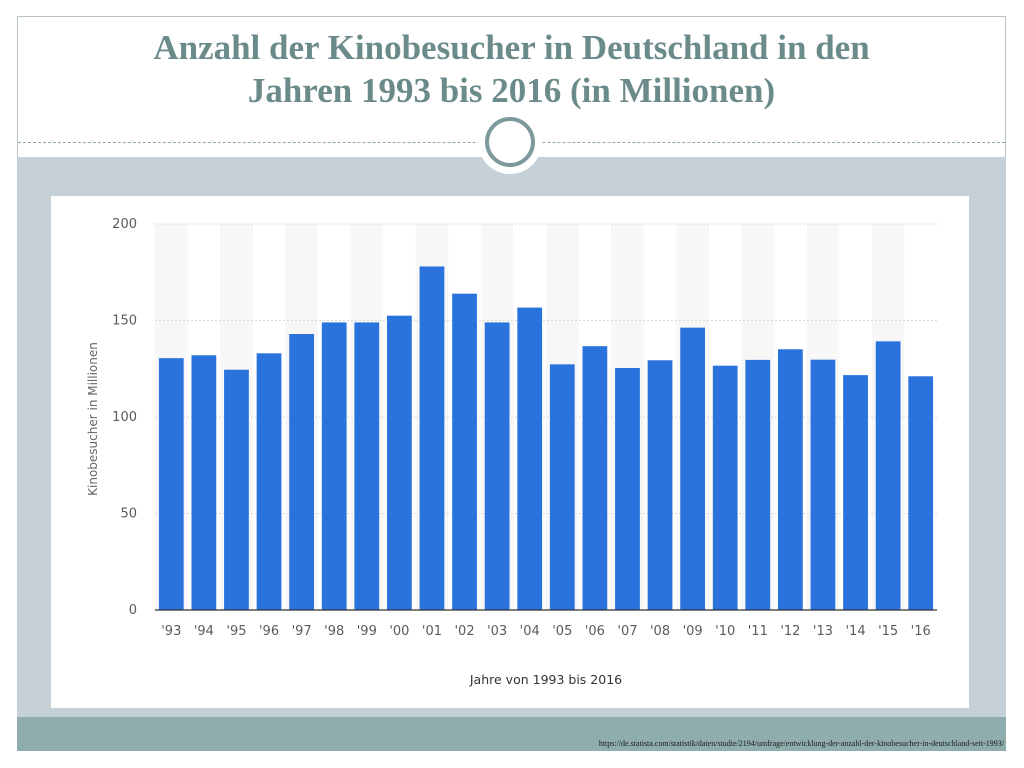 This screenshot has height=768, width=1024. What do you see at coordinates (93, 419) in the screenshot?
I see `y-axis-label: Kinobesucher in Millionen` at bounding box center [93, 419].